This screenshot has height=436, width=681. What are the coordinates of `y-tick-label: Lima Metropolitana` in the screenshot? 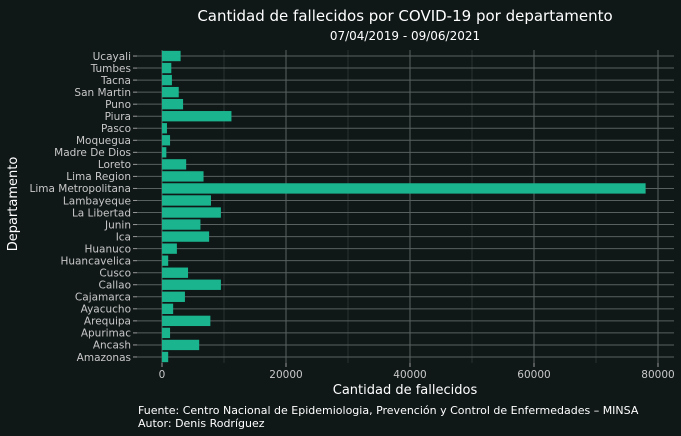 It's located at (80, 189).